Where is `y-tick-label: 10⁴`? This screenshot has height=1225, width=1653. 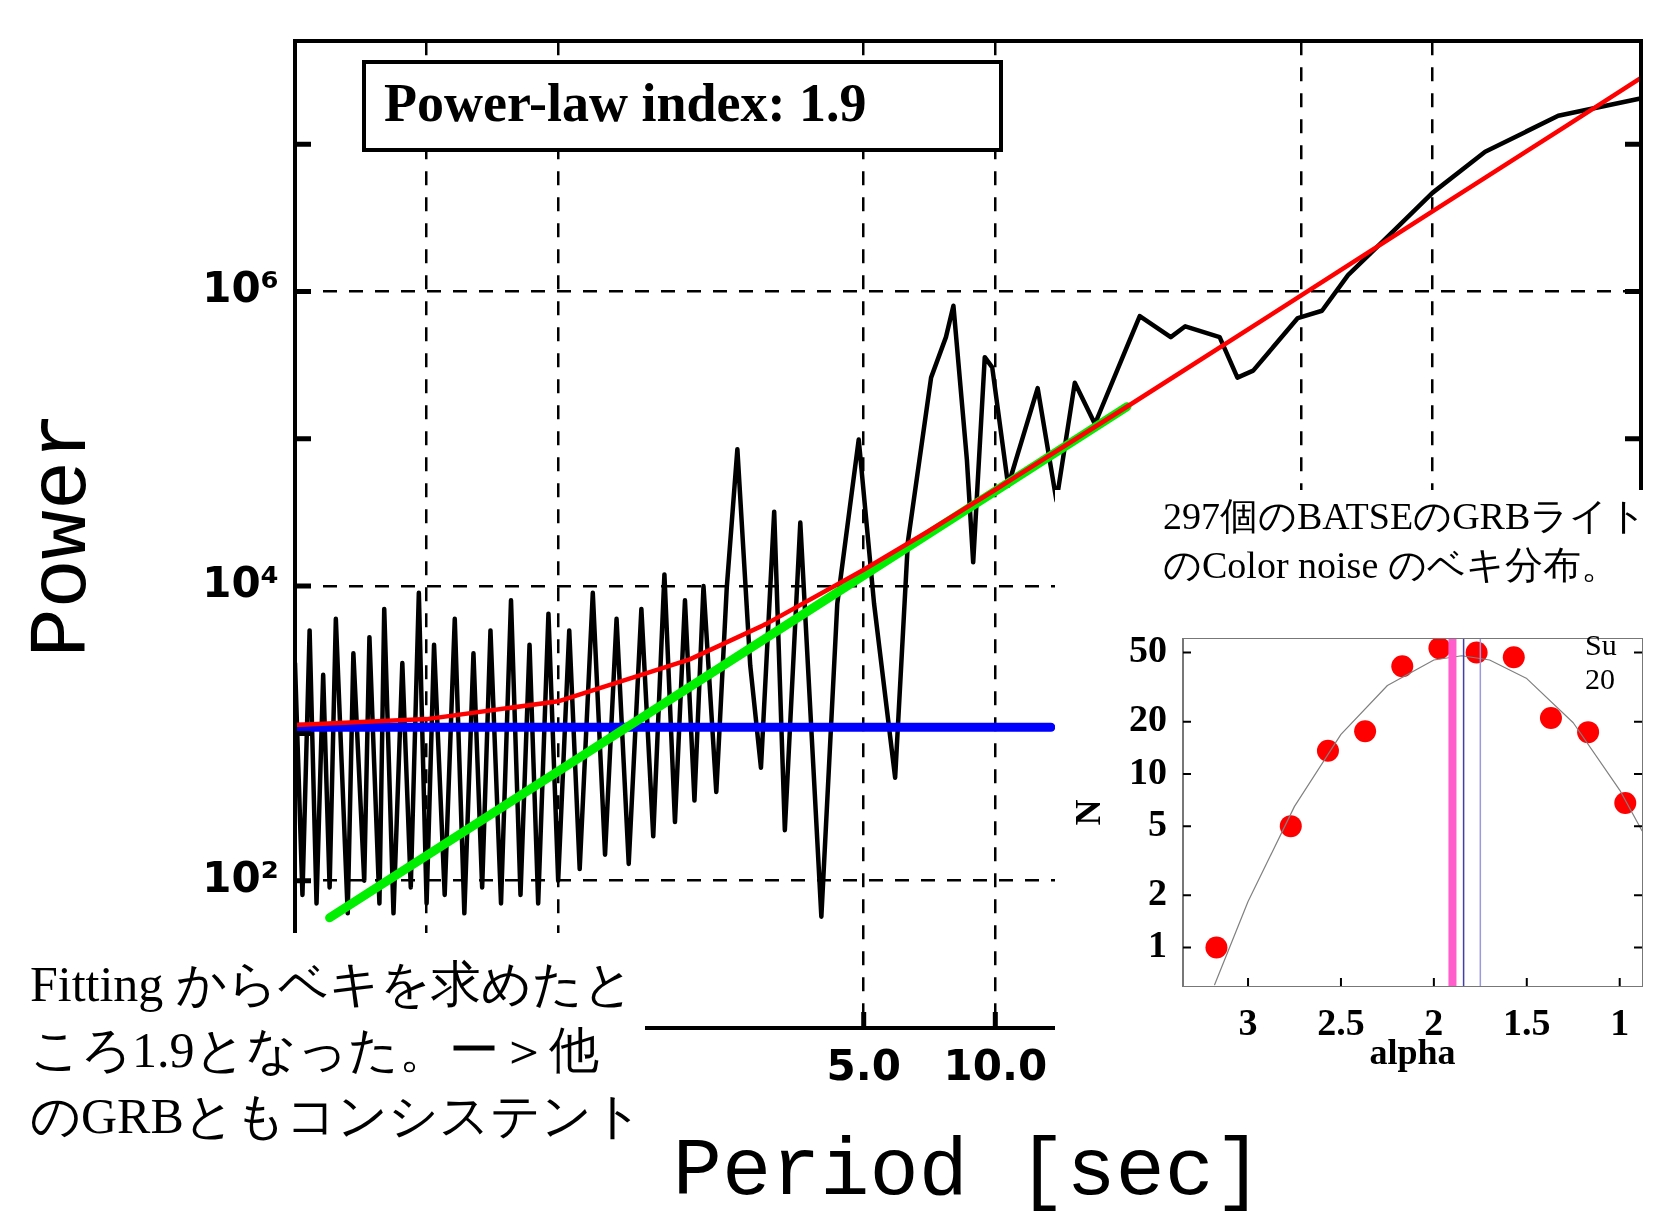 y-tick-label: 10⁴ is located at coordinates (240, 582).